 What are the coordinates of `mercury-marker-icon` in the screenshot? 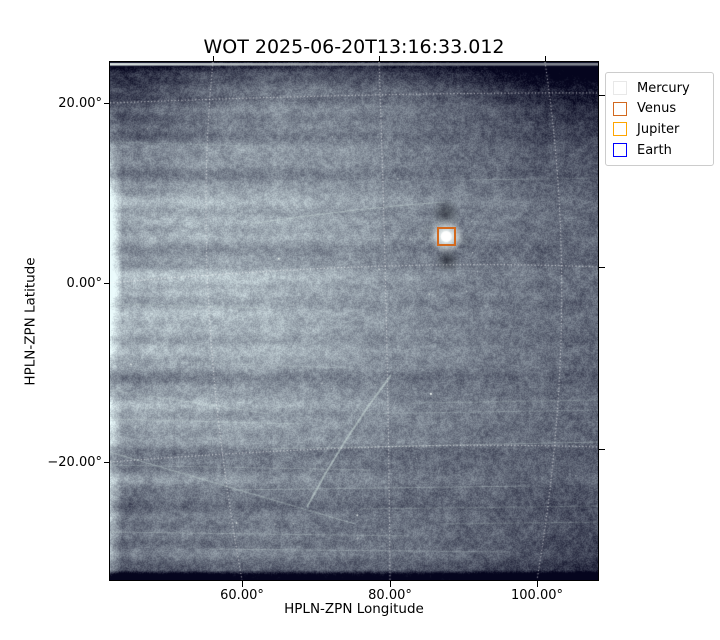 It's located at (620, 88).